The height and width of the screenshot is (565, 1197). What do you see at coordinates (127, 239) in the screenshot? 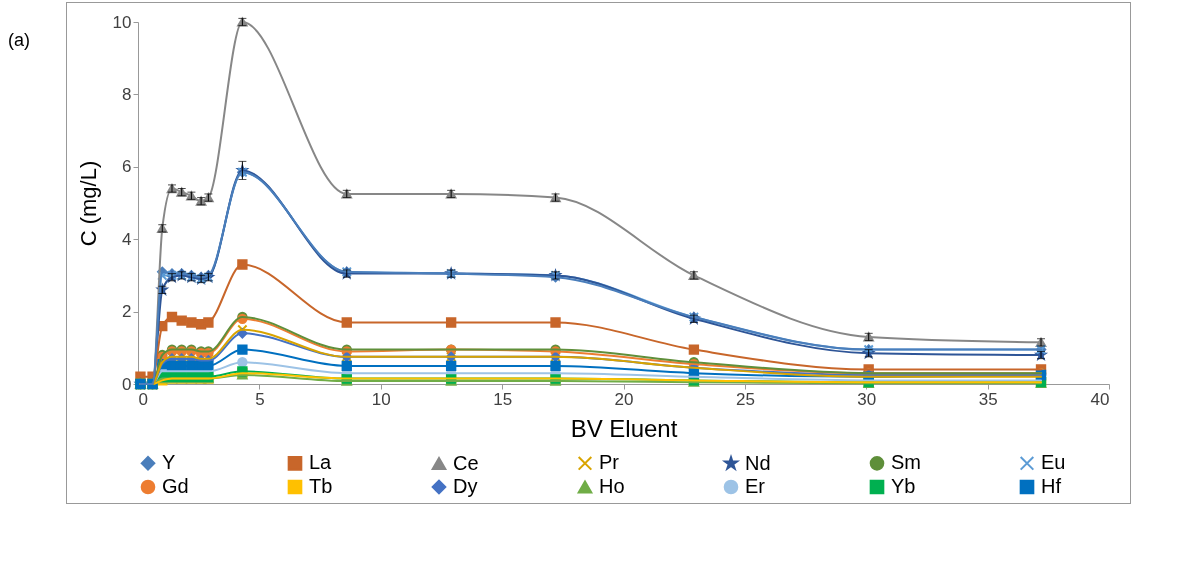
I see `y-tick-label: 4` at bounding box center [127, 239].